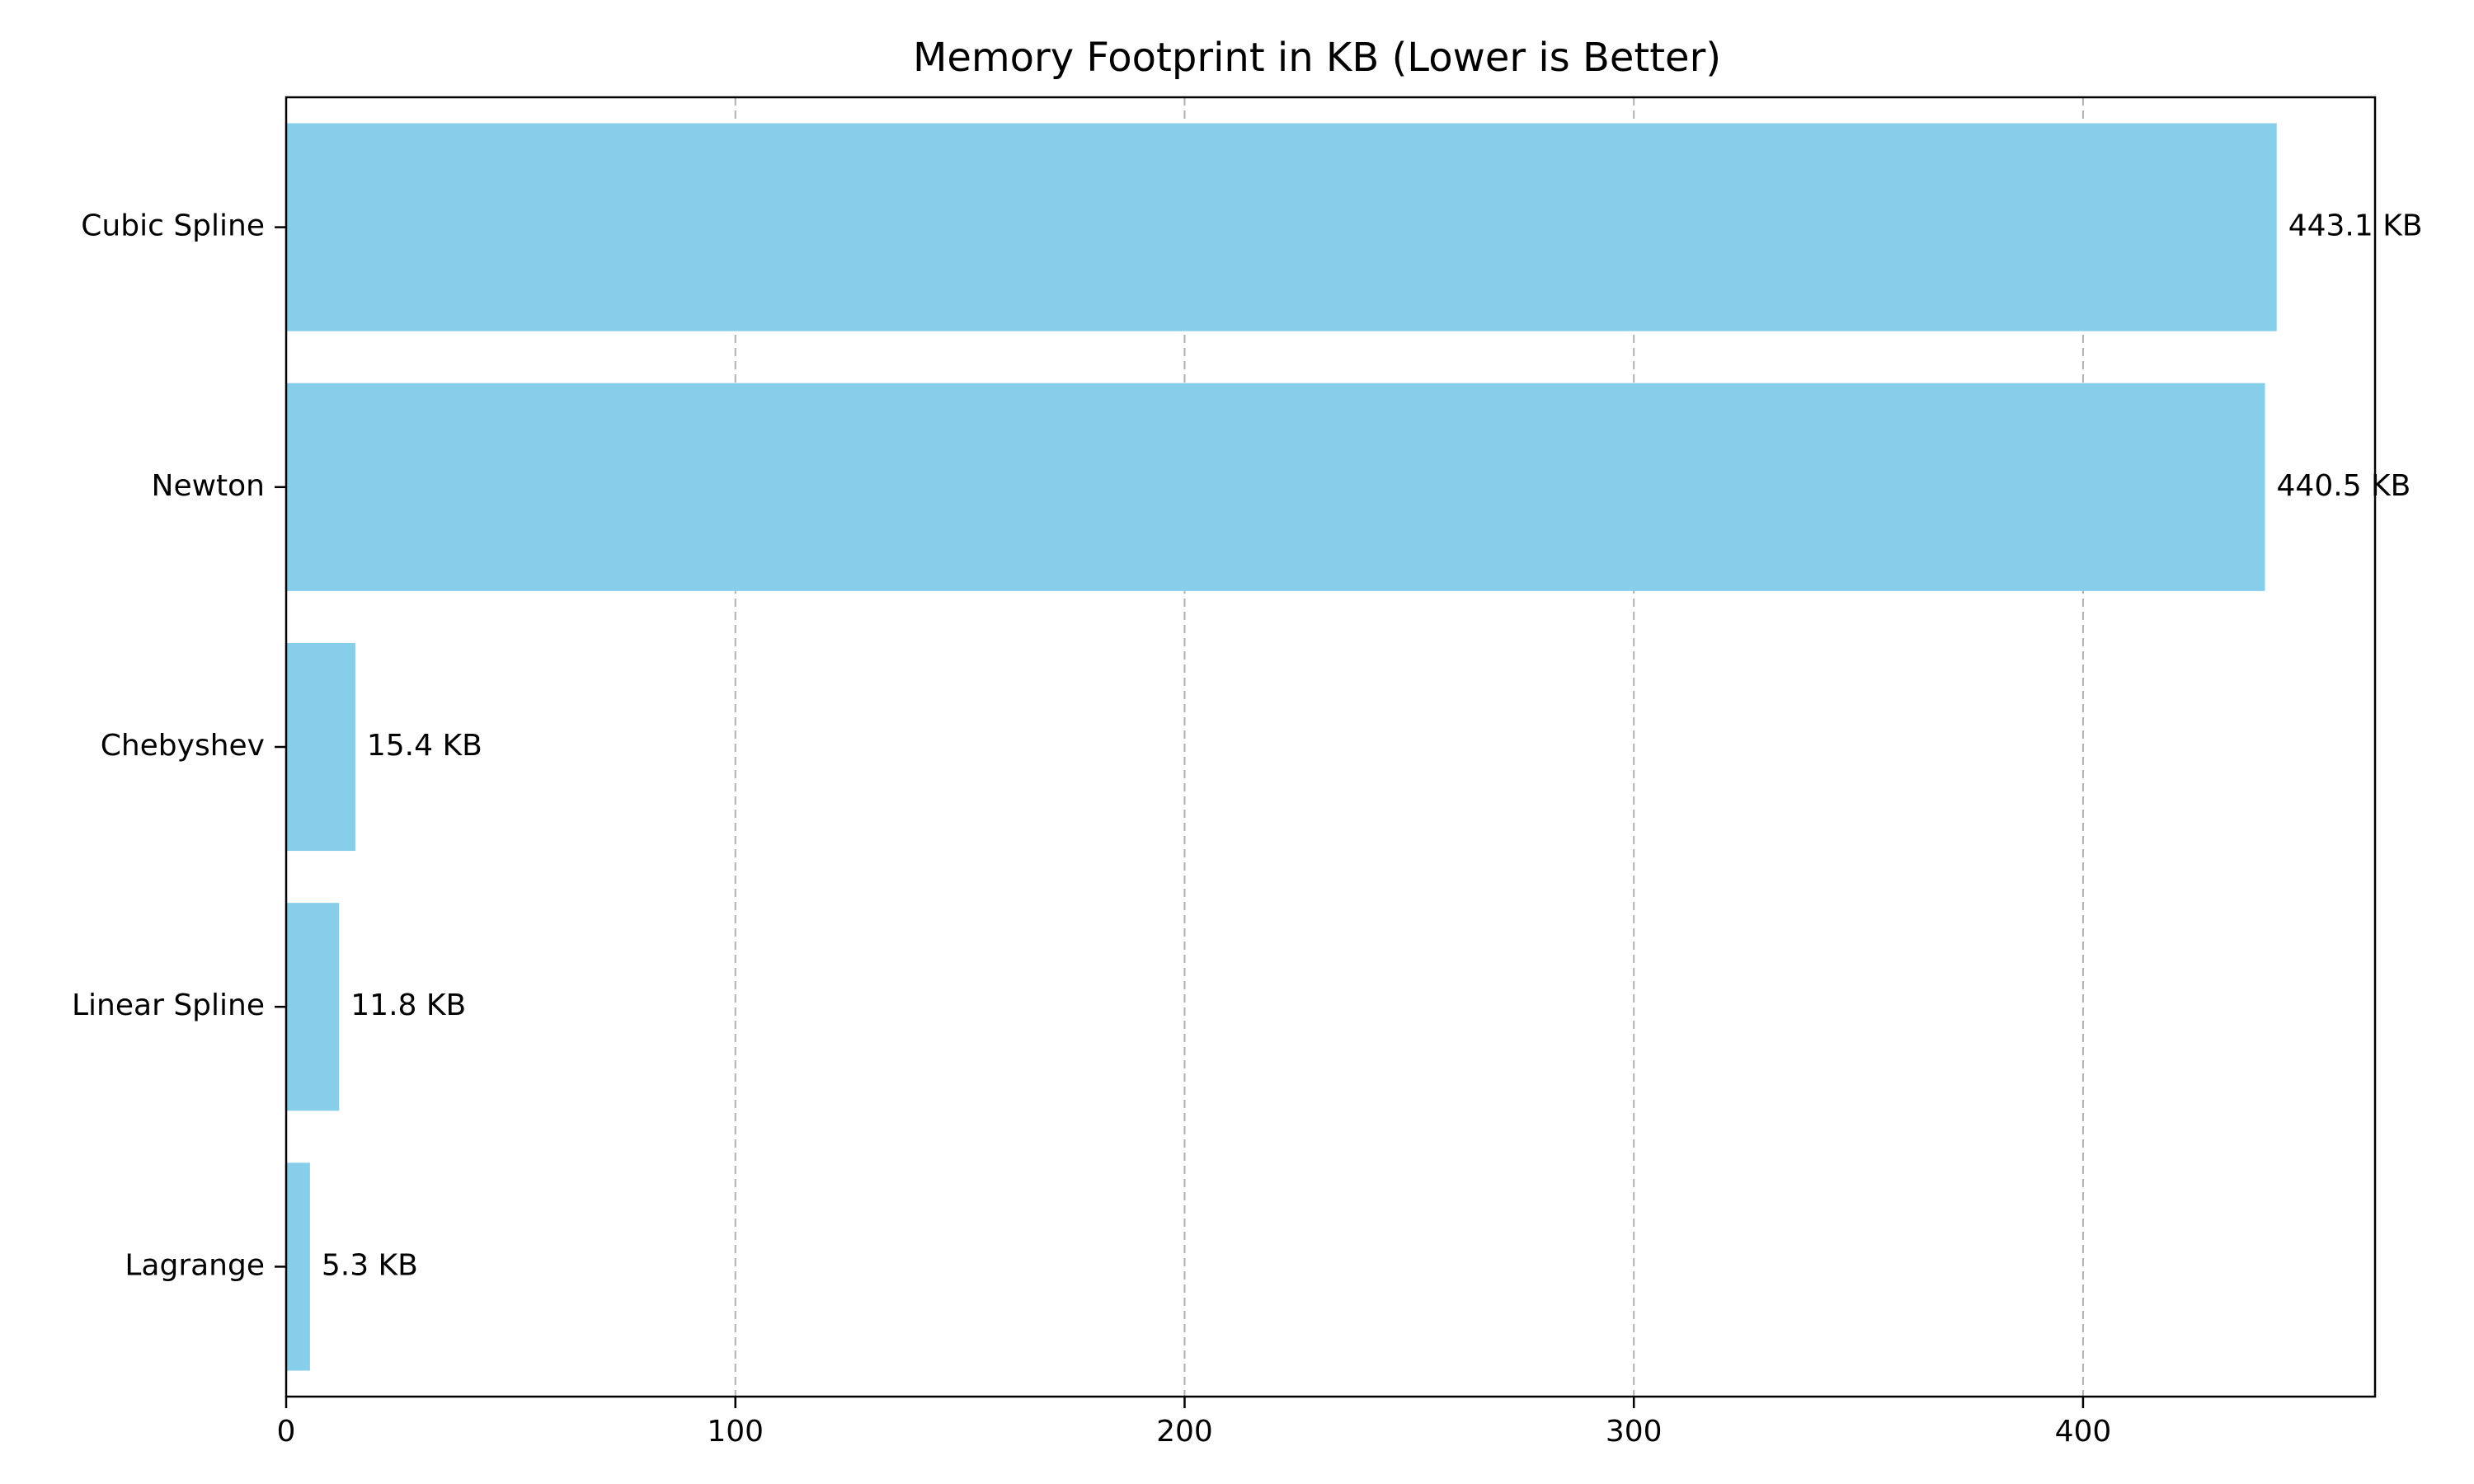  What do you see at coordinates (2083, 1432) in the screenshot?
I see `x-tick-label-400: 400` at bounding box center [2083, 1432].